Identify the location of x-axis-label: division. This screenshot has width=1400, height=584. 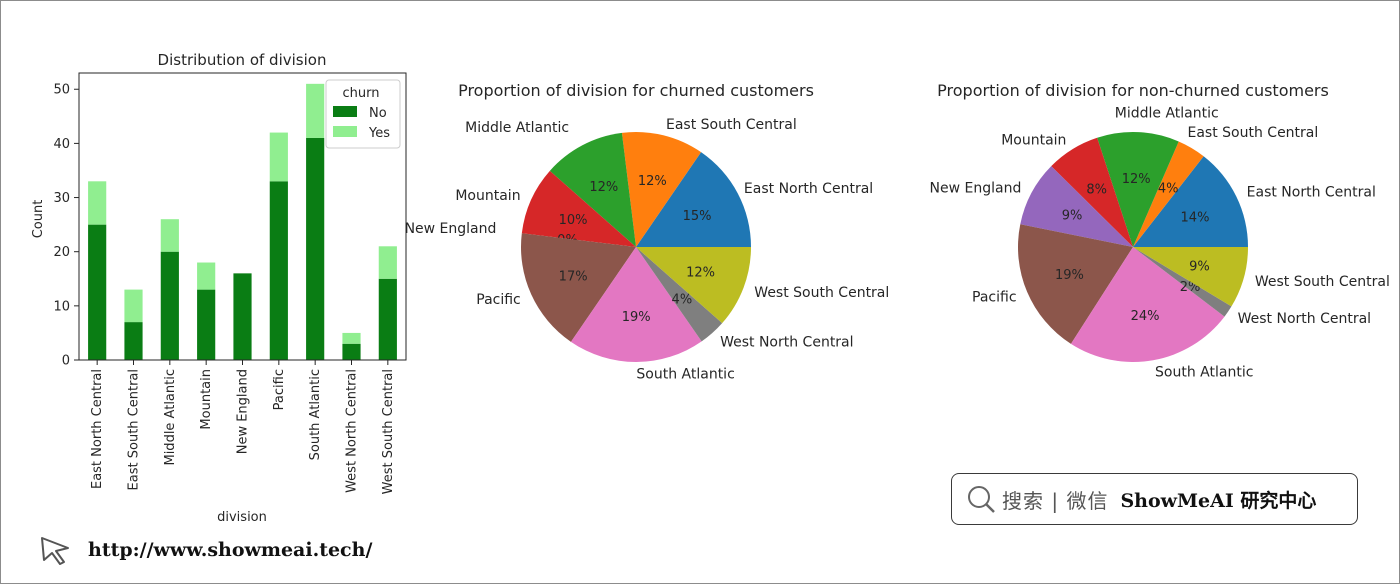
(242, 517).